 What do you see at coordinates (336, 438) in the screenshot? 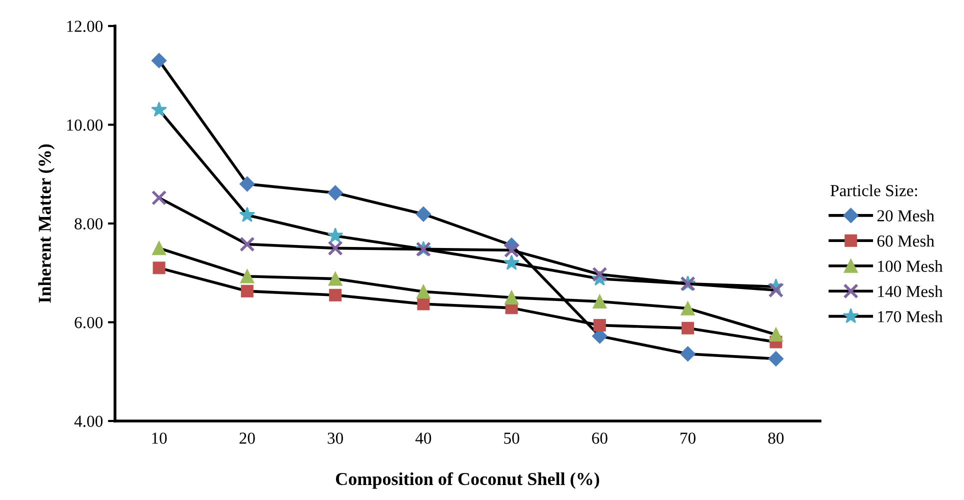
I see `x-tick-label: 30` at bounding box center [336, 438].